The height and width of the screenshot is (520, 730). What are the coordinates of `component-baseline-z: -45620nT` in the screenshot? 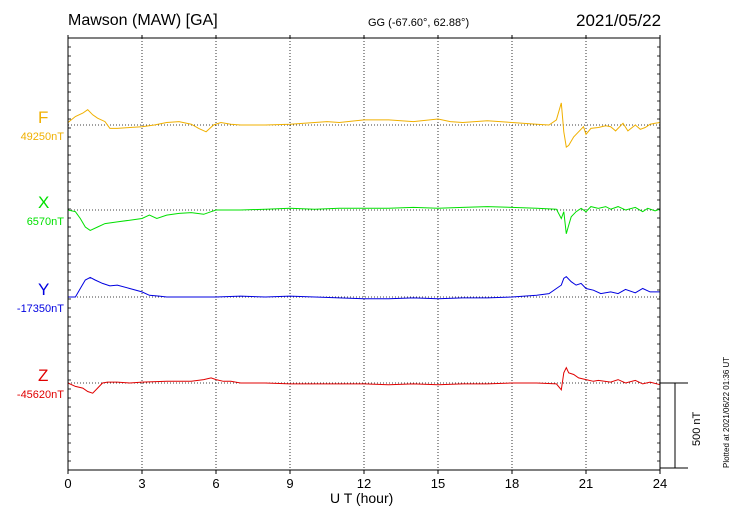 It's located at (40, 395).